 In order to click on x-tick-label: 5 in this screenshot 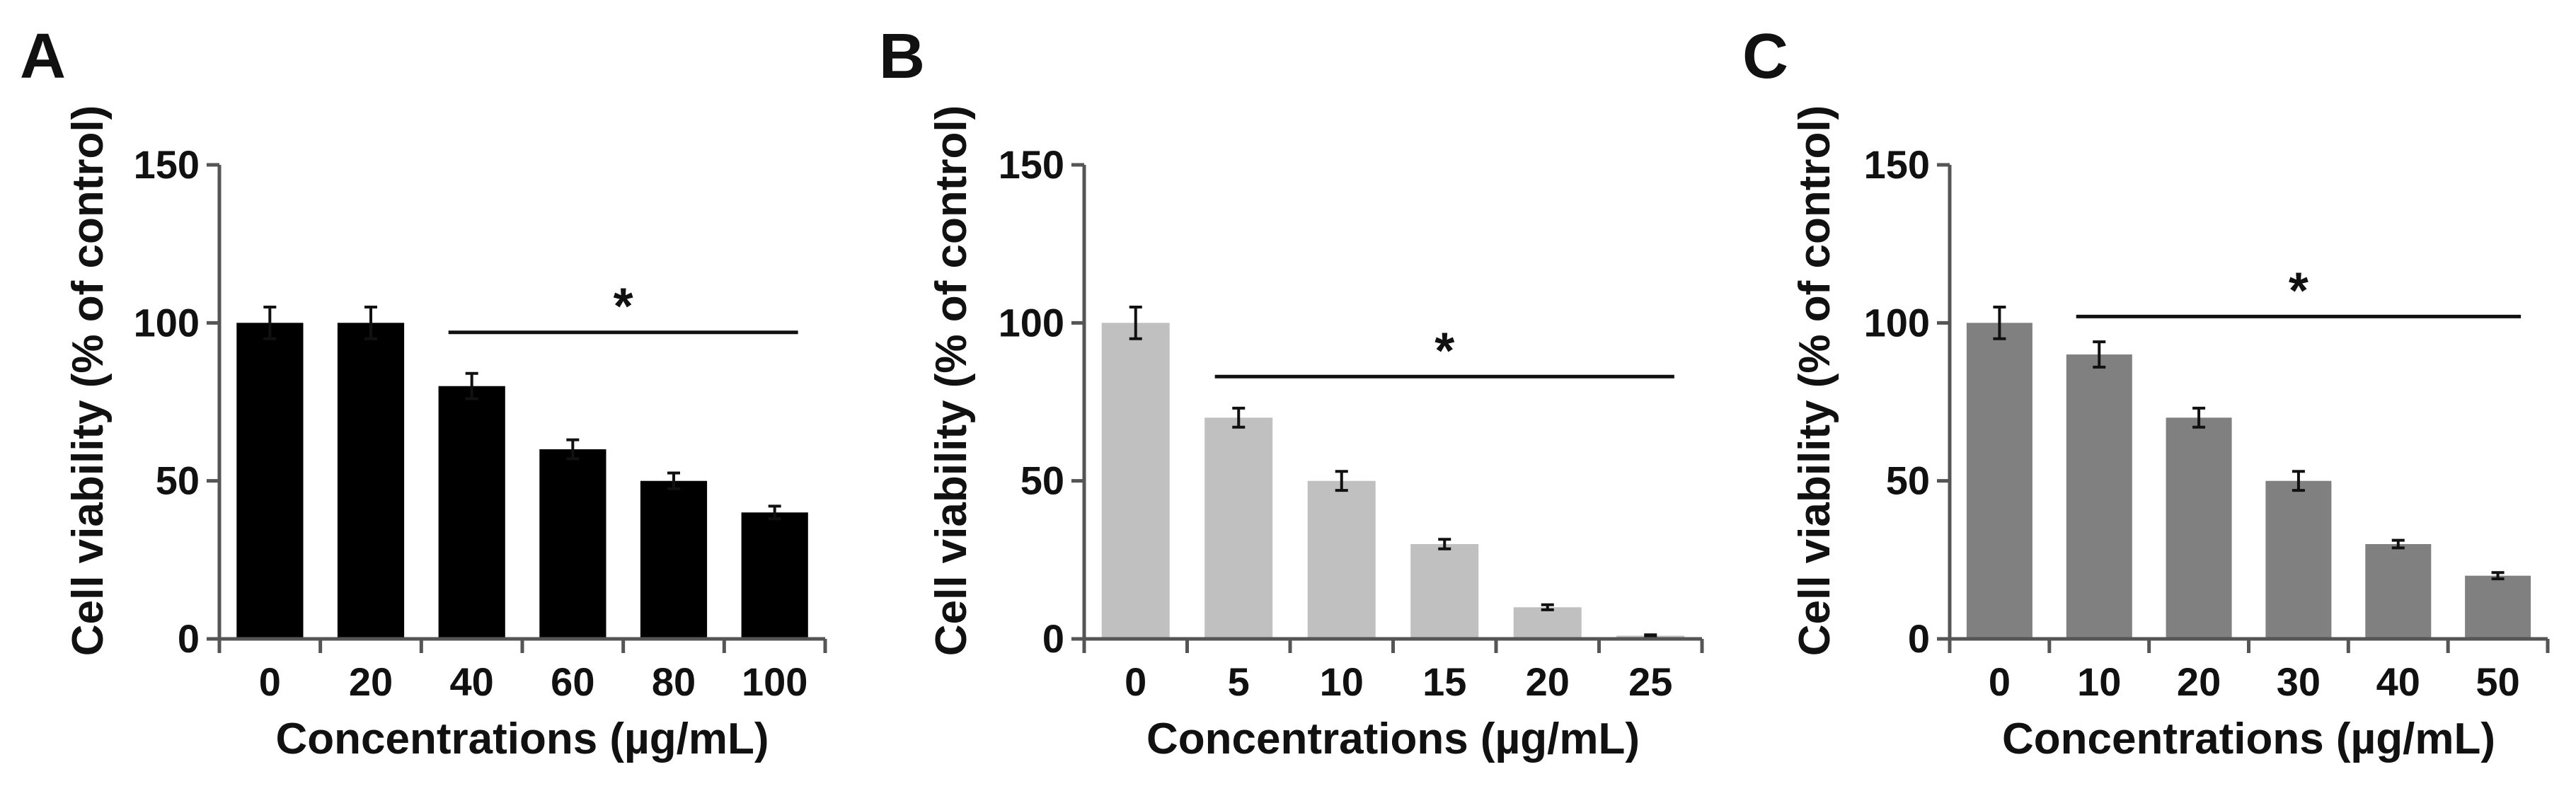, I will do `click(1239, 681)`.